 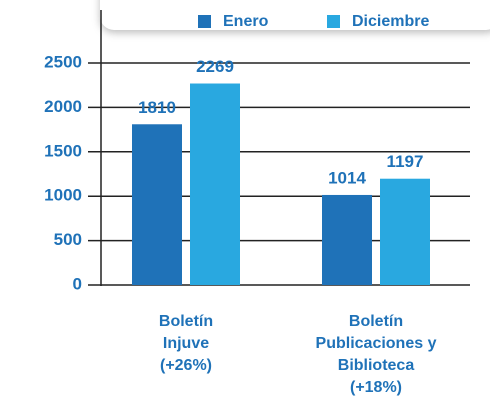 What do you see at coordinates (215, 66) in the screenshot?
I see `value-label: 2269` at bounding box center [215, 66].